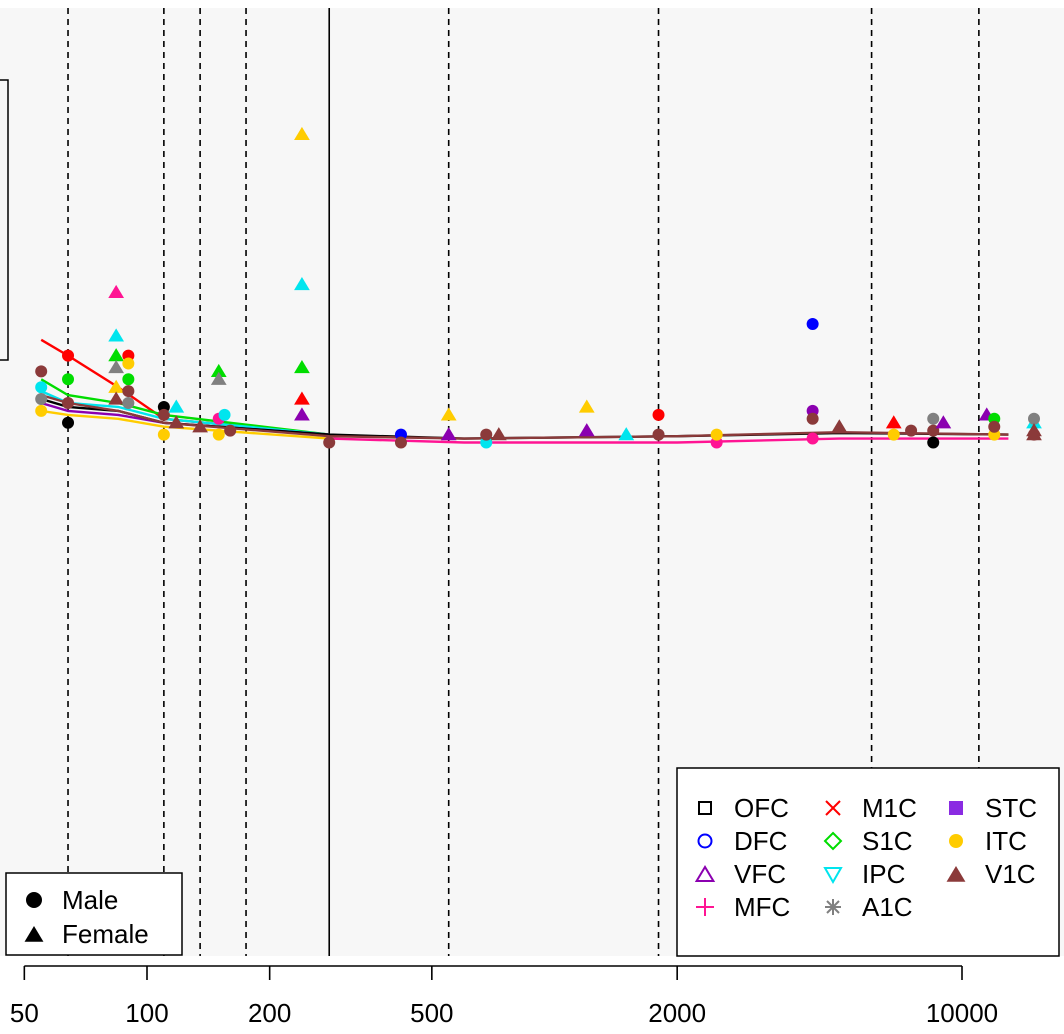  I want to click on x-axis: 50 100 200 500 2000 10000, so click(504, 996).